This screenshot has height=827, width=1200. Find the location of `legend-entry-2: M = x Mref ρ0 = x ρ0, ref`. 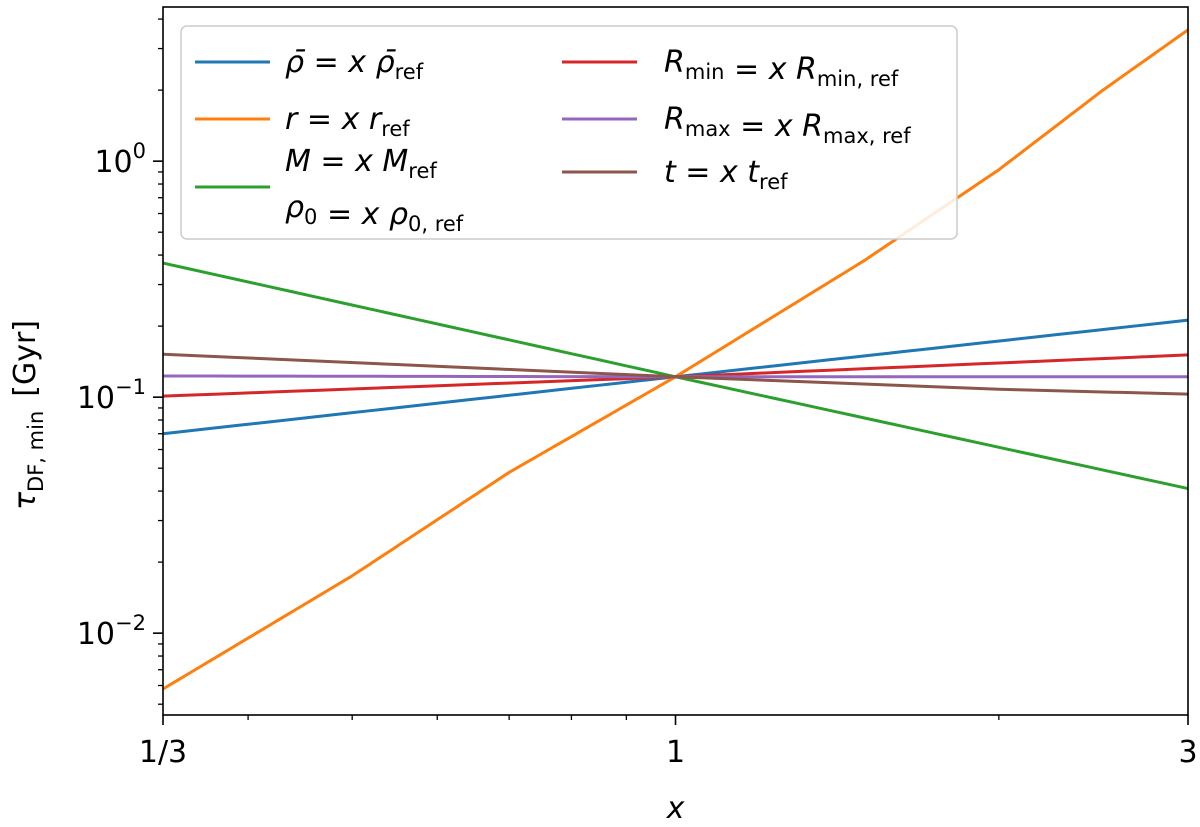

legend-entry-2: M = x Mref ρ0 = x ρ0, ref is located at coordinates (329, 190).